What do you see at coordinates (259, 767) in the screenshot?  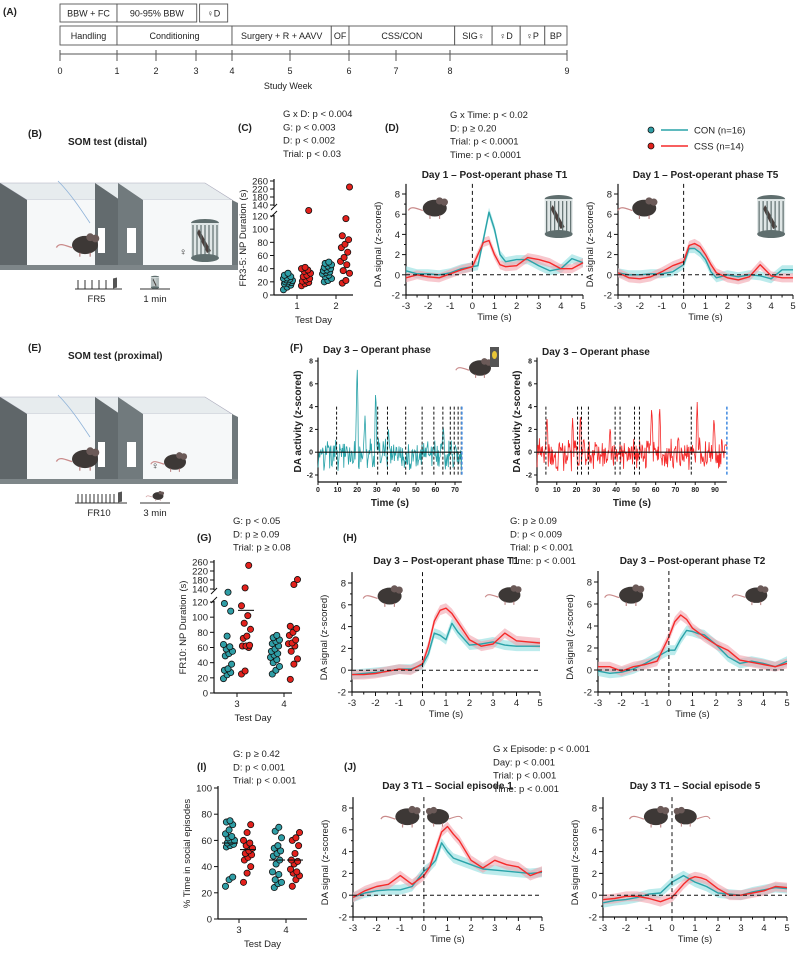 I see `stat-line: D: p < 0.001` at bounding box center [259, 767].